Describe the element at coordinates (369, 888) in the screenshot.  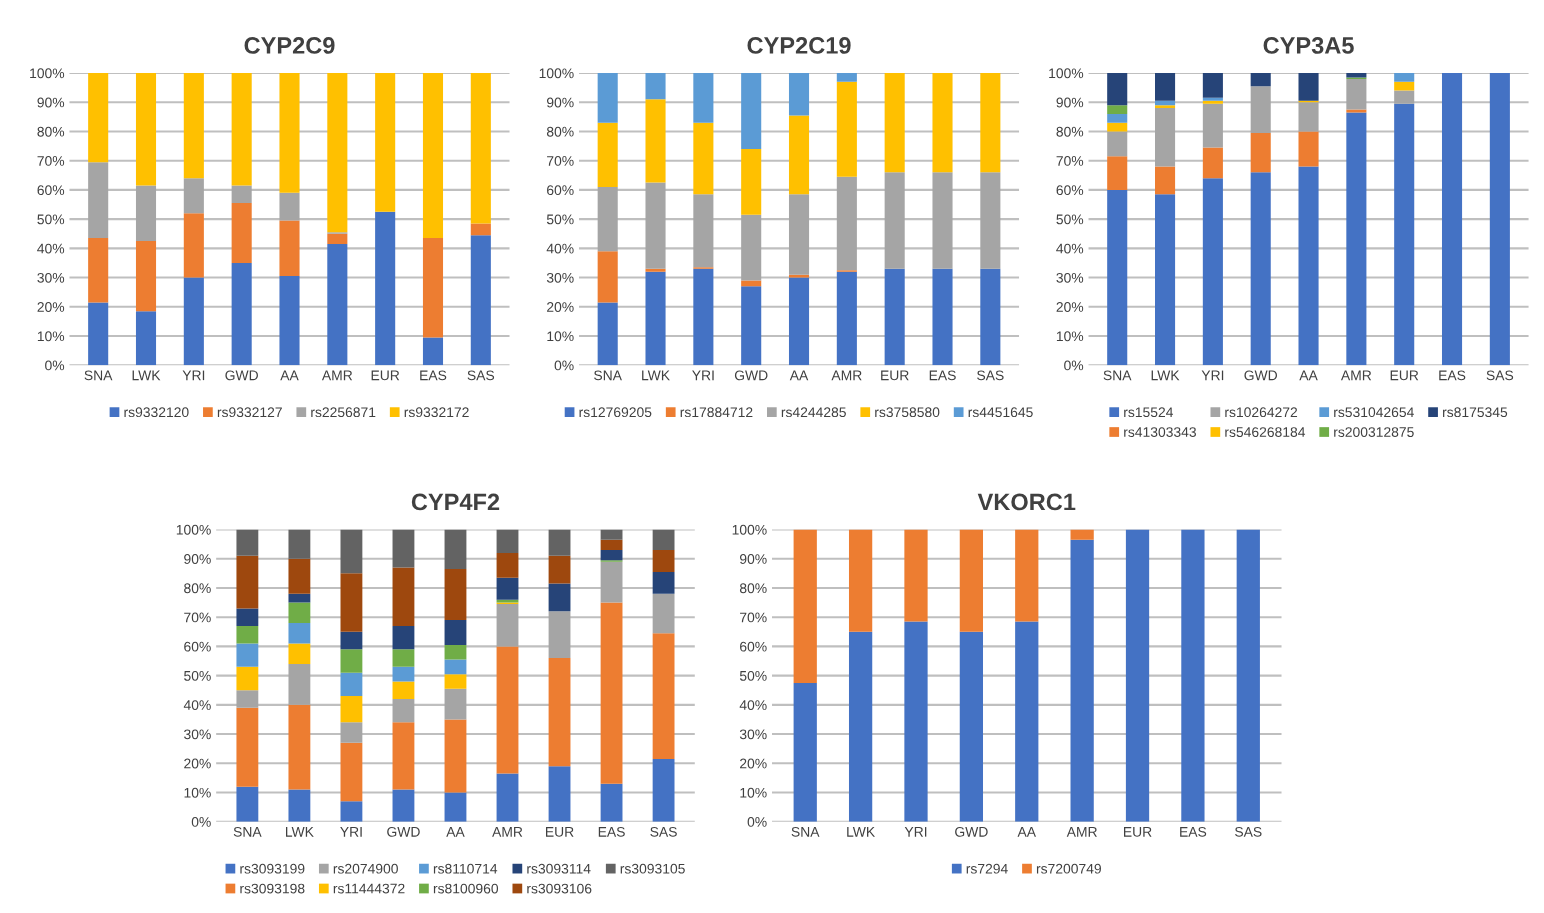
I see `legend-label: rs11444372` at that location.